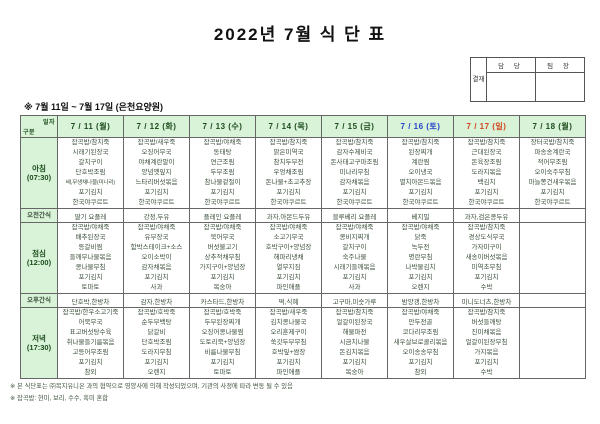 This screenshot has height=424, width=600. Describe the element at coordinates (552, 126) in the screenshot. I see `date-header-8: 7 / 18 (월)` at that location.